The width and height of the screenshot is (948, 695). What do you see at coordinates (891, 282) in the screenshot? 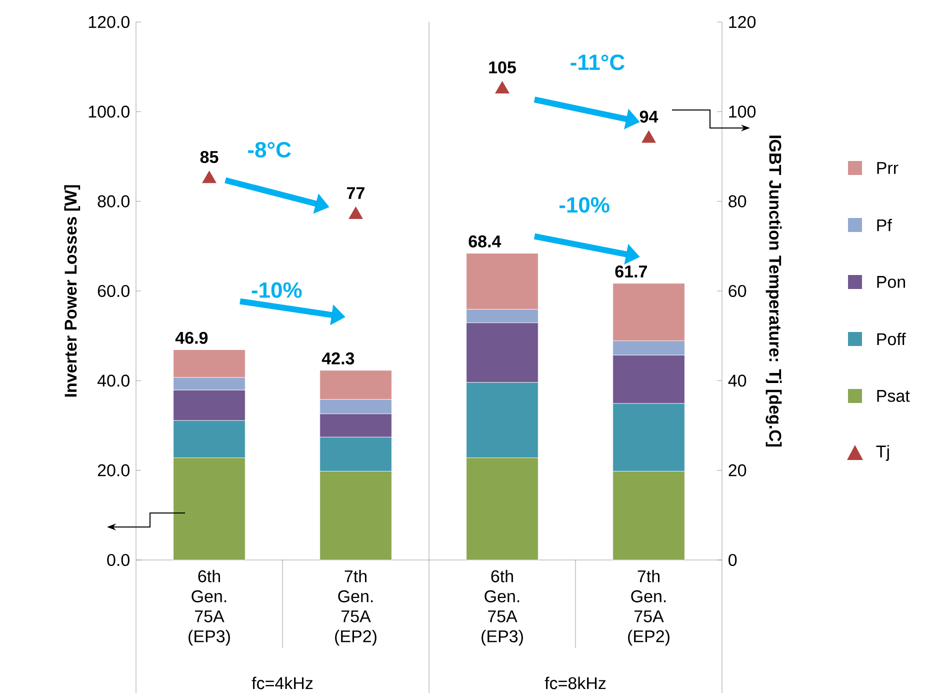
I see `legend-label: Pon` at bounding box center [891, 282].